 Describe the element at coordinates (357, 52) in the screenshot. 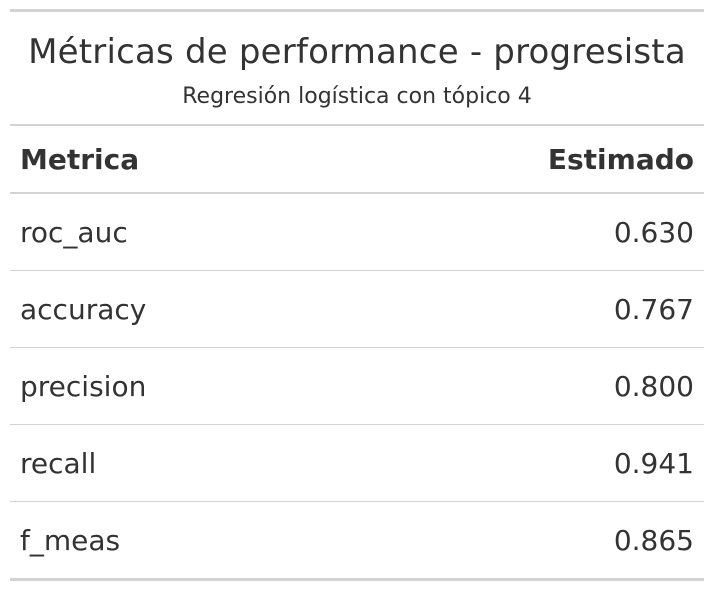

I see `table-title: Métricas de performance - progresista` at that location.